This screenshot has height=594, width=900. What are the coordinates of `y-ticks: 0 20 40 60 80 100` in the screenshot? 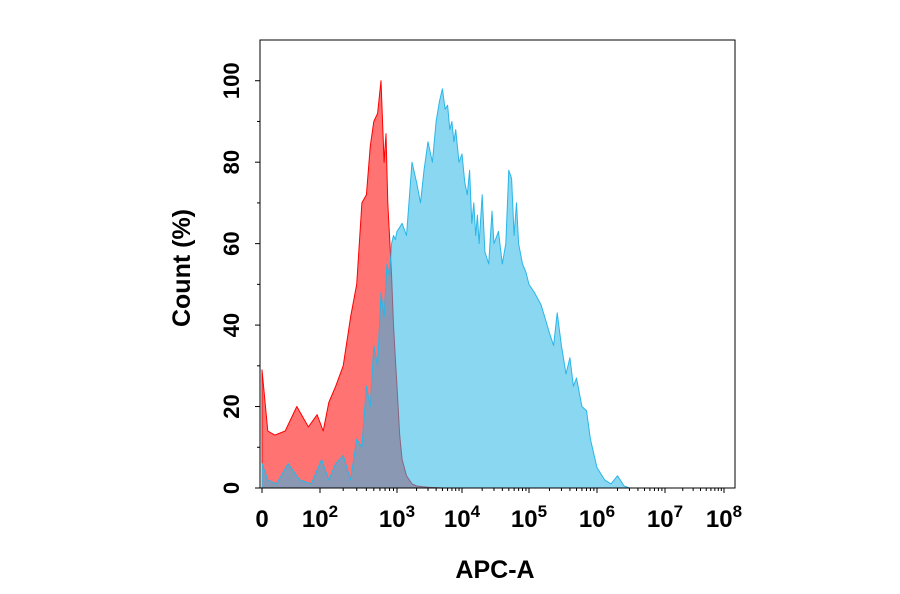 It's located at (239, 278).